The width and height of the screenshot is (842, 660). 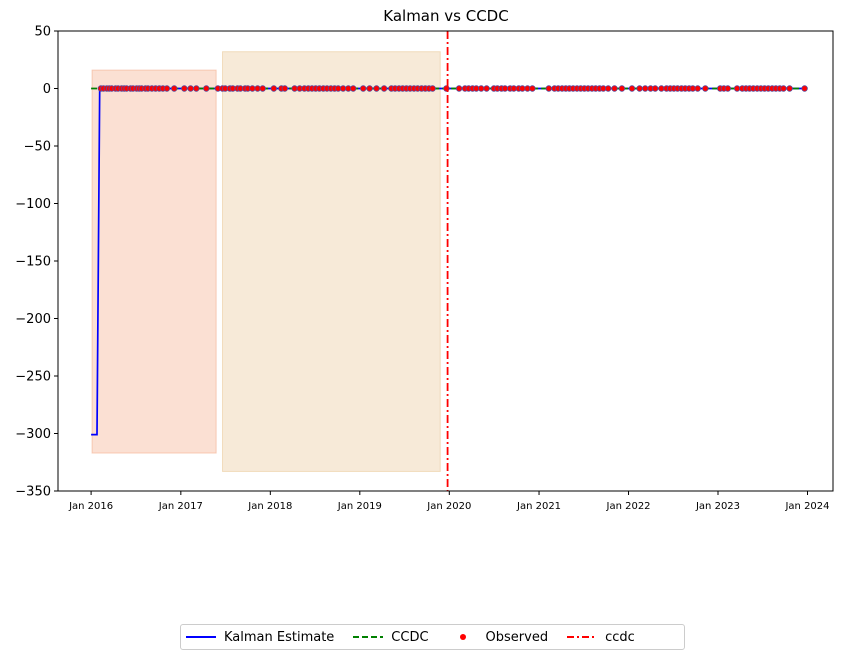 What do you see at coordinates (452, 88) in the screenshot?
I see `observed-points` at bounding box center [452, 88].